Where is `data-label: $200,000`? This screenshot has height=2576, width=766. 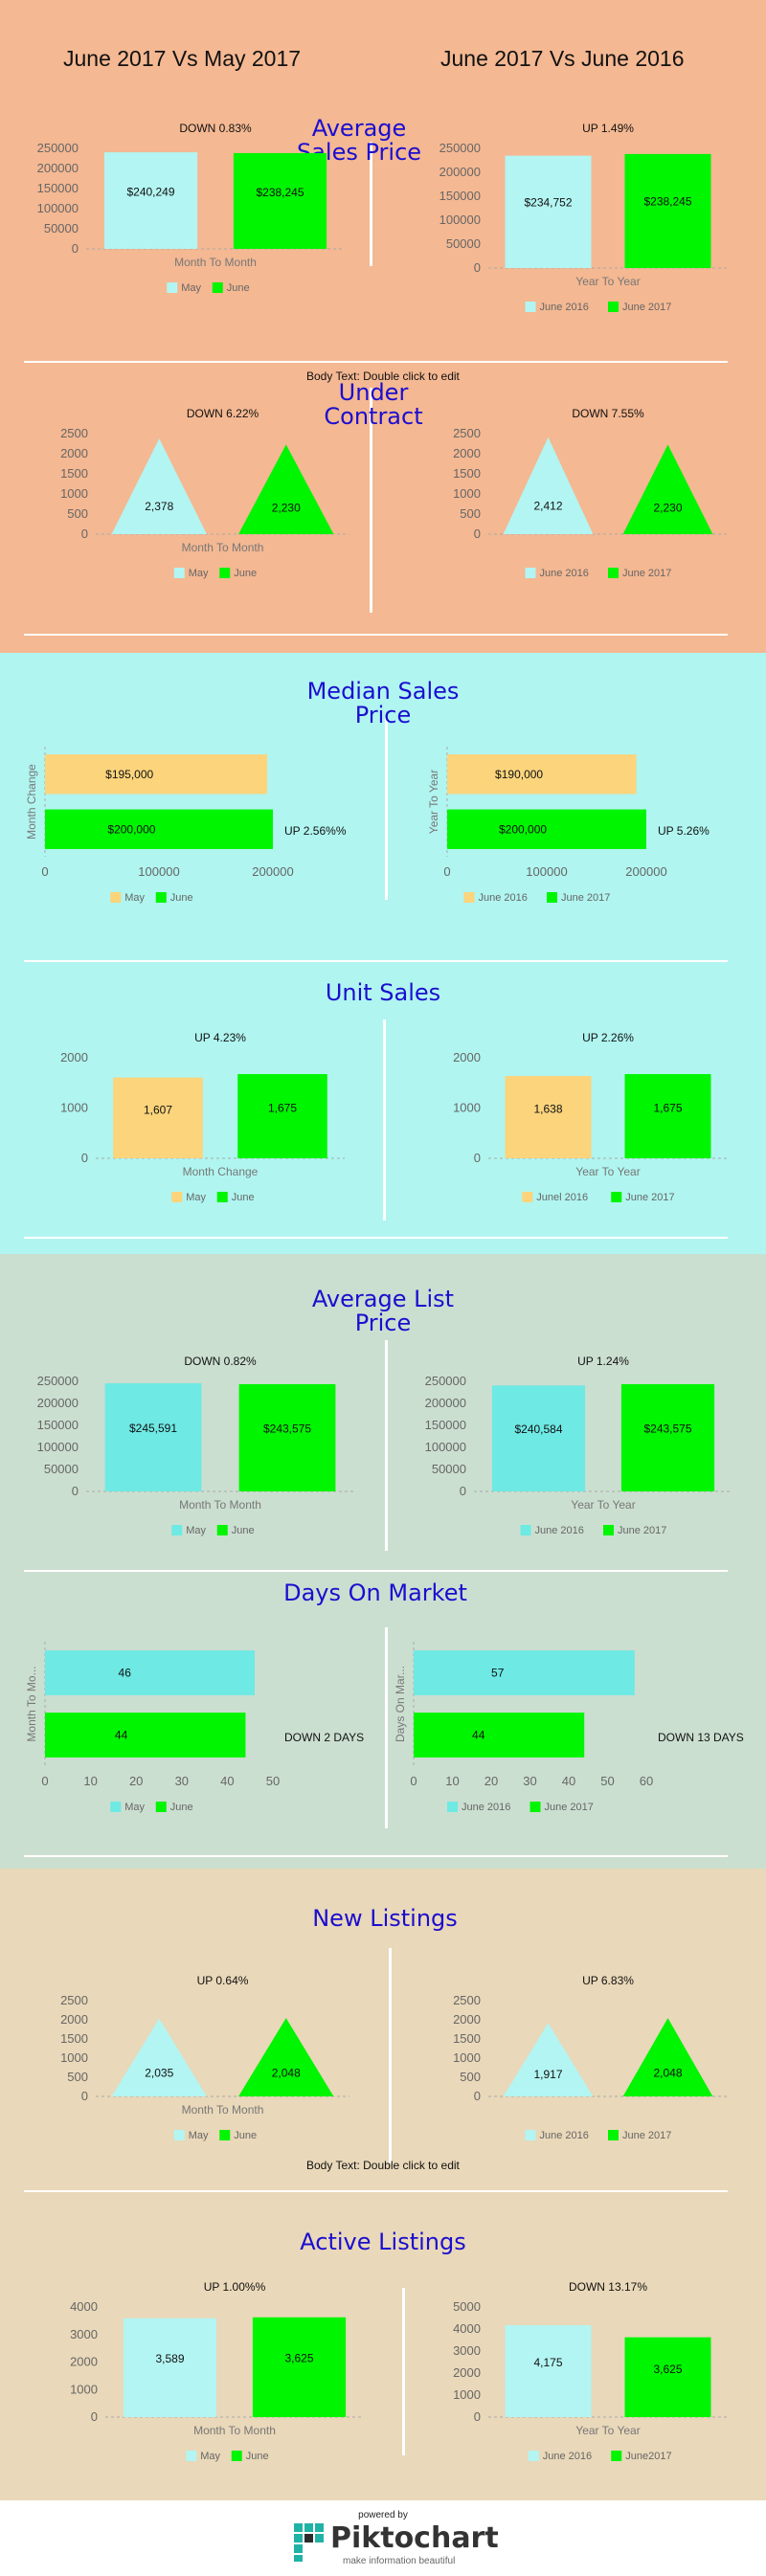 data-label: $200,000 is located at coordinates (131, 829).